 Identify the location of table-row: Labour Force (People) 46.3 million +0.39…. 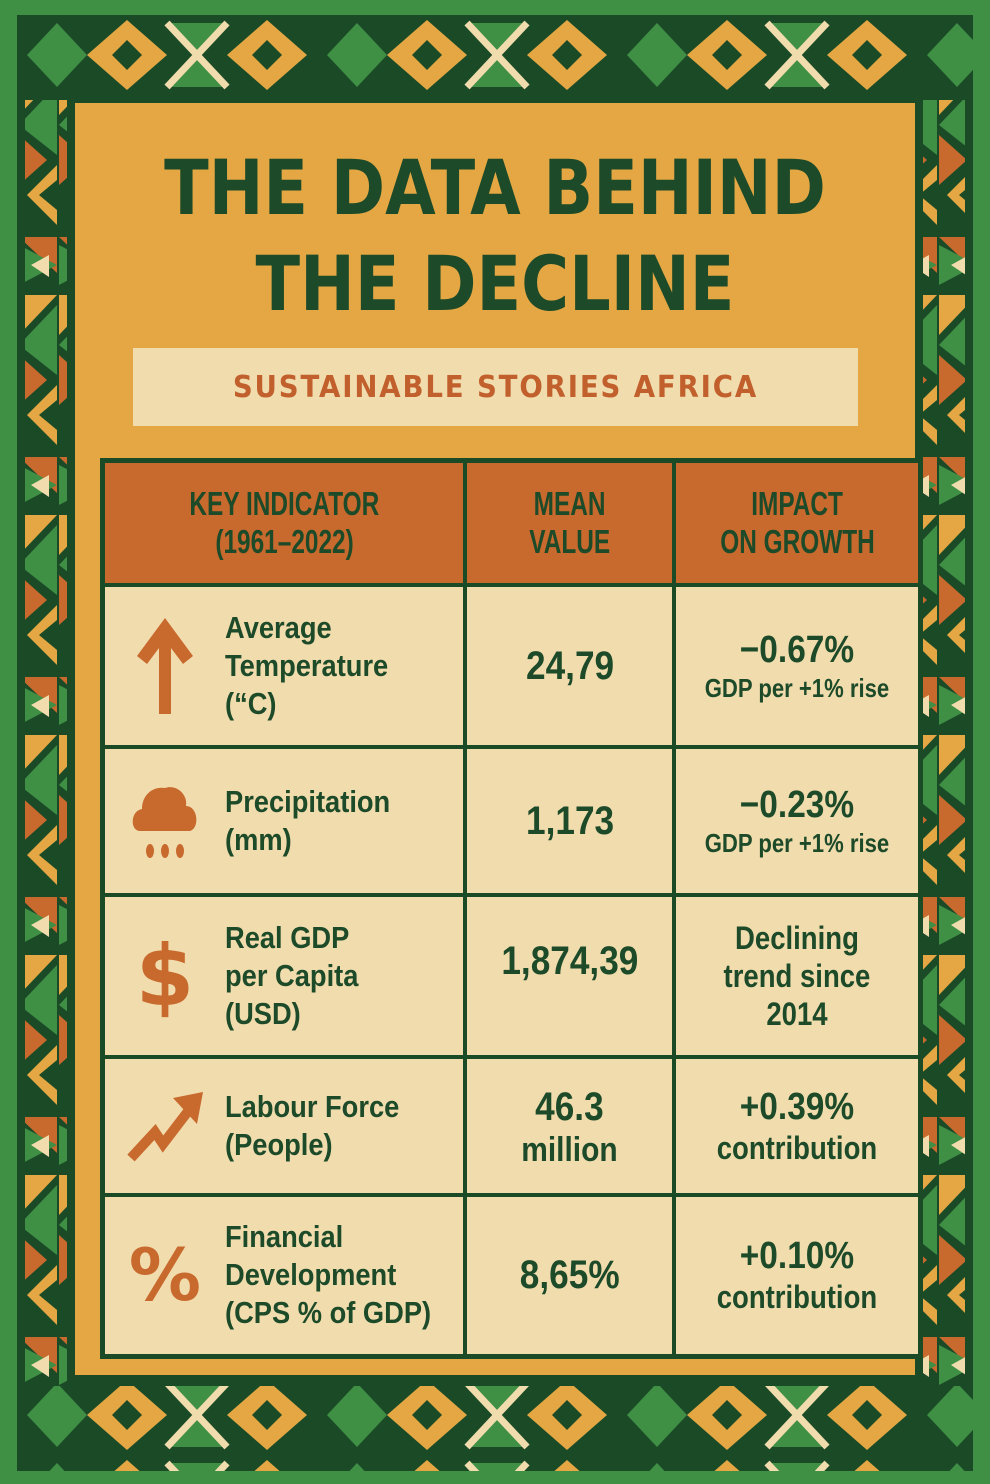
(511, 1125).